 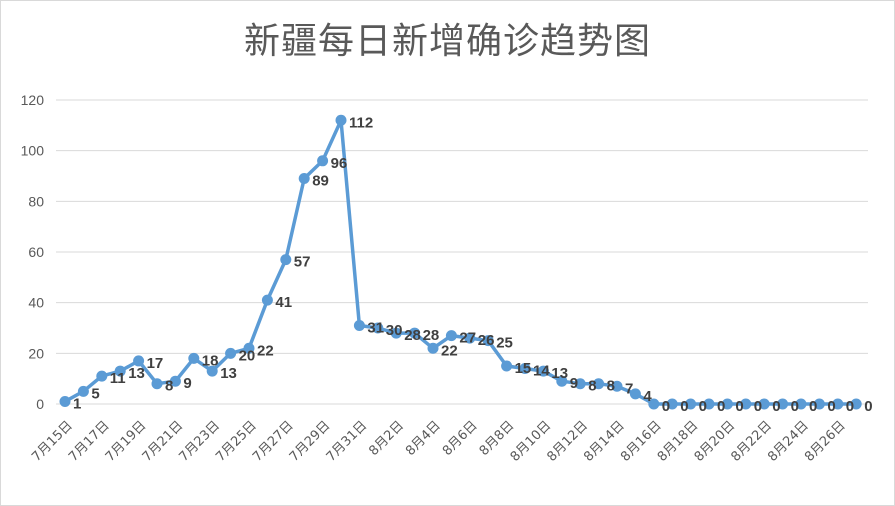 What do you see at coordinates (825, 441) in the screenshot?
I see `x-tick-label: 8月26日` at bounding box center [825, 441].